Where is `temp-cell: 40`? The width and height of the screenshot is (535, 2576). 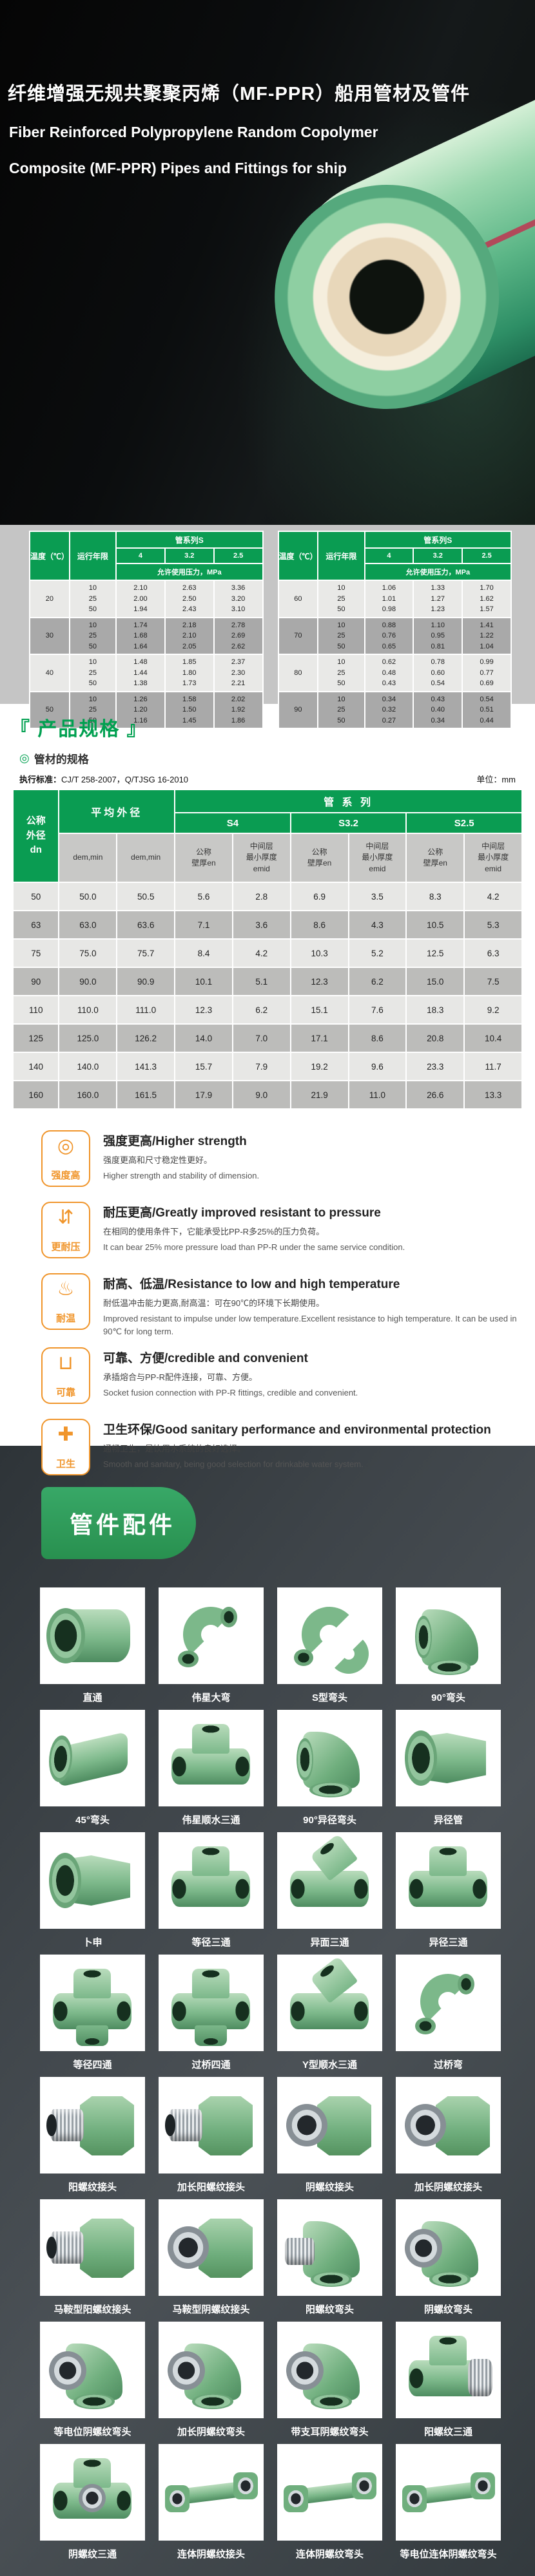
temp-cell: 40 is located at coordinates (49, 673).